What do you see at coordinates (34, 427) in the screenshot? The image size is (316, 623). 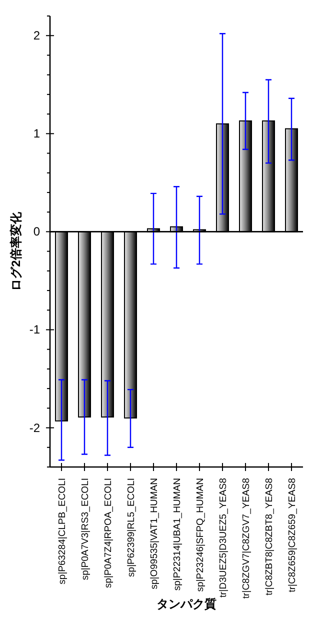 I see `y-tick-label: -2` at bounding box center [34, 427].